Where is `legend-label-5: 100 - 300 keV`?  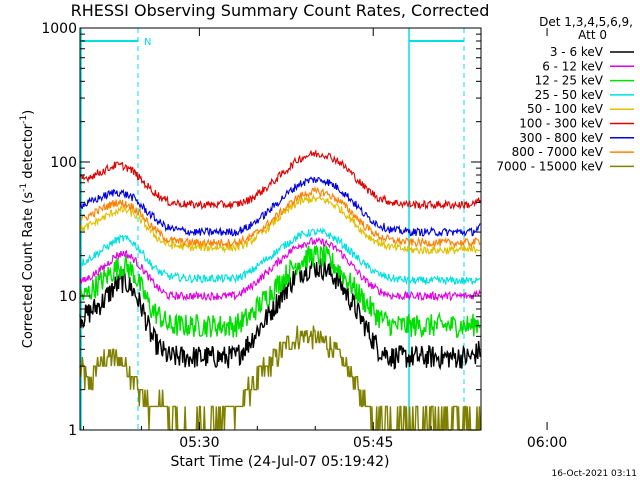 legend-label-5: 100 - 300 keV is located at coordinates (561, 124).